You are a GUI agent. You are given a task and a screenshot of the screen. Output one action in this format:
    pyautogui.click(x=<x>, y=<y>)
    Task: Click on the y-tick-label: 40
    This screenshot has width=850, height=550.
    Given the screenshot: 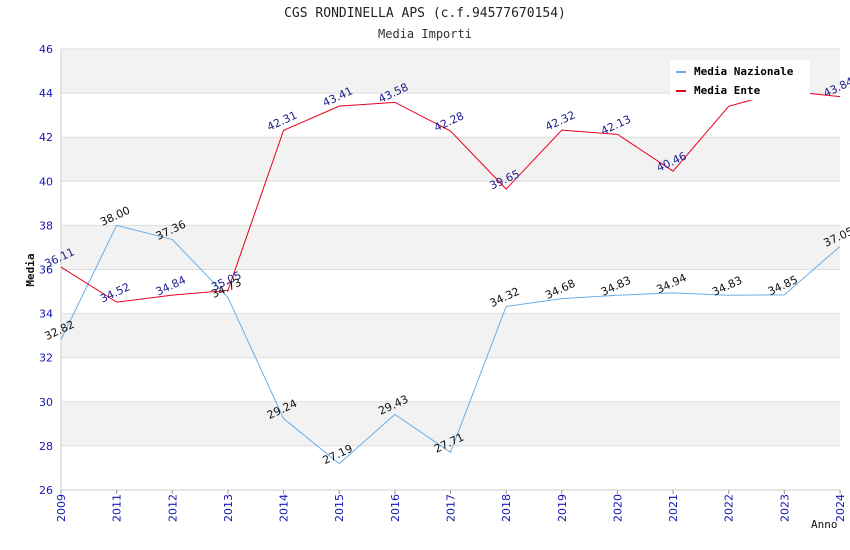 What is the action you would take?
    pyautogui.click(x=46, y=181)
    